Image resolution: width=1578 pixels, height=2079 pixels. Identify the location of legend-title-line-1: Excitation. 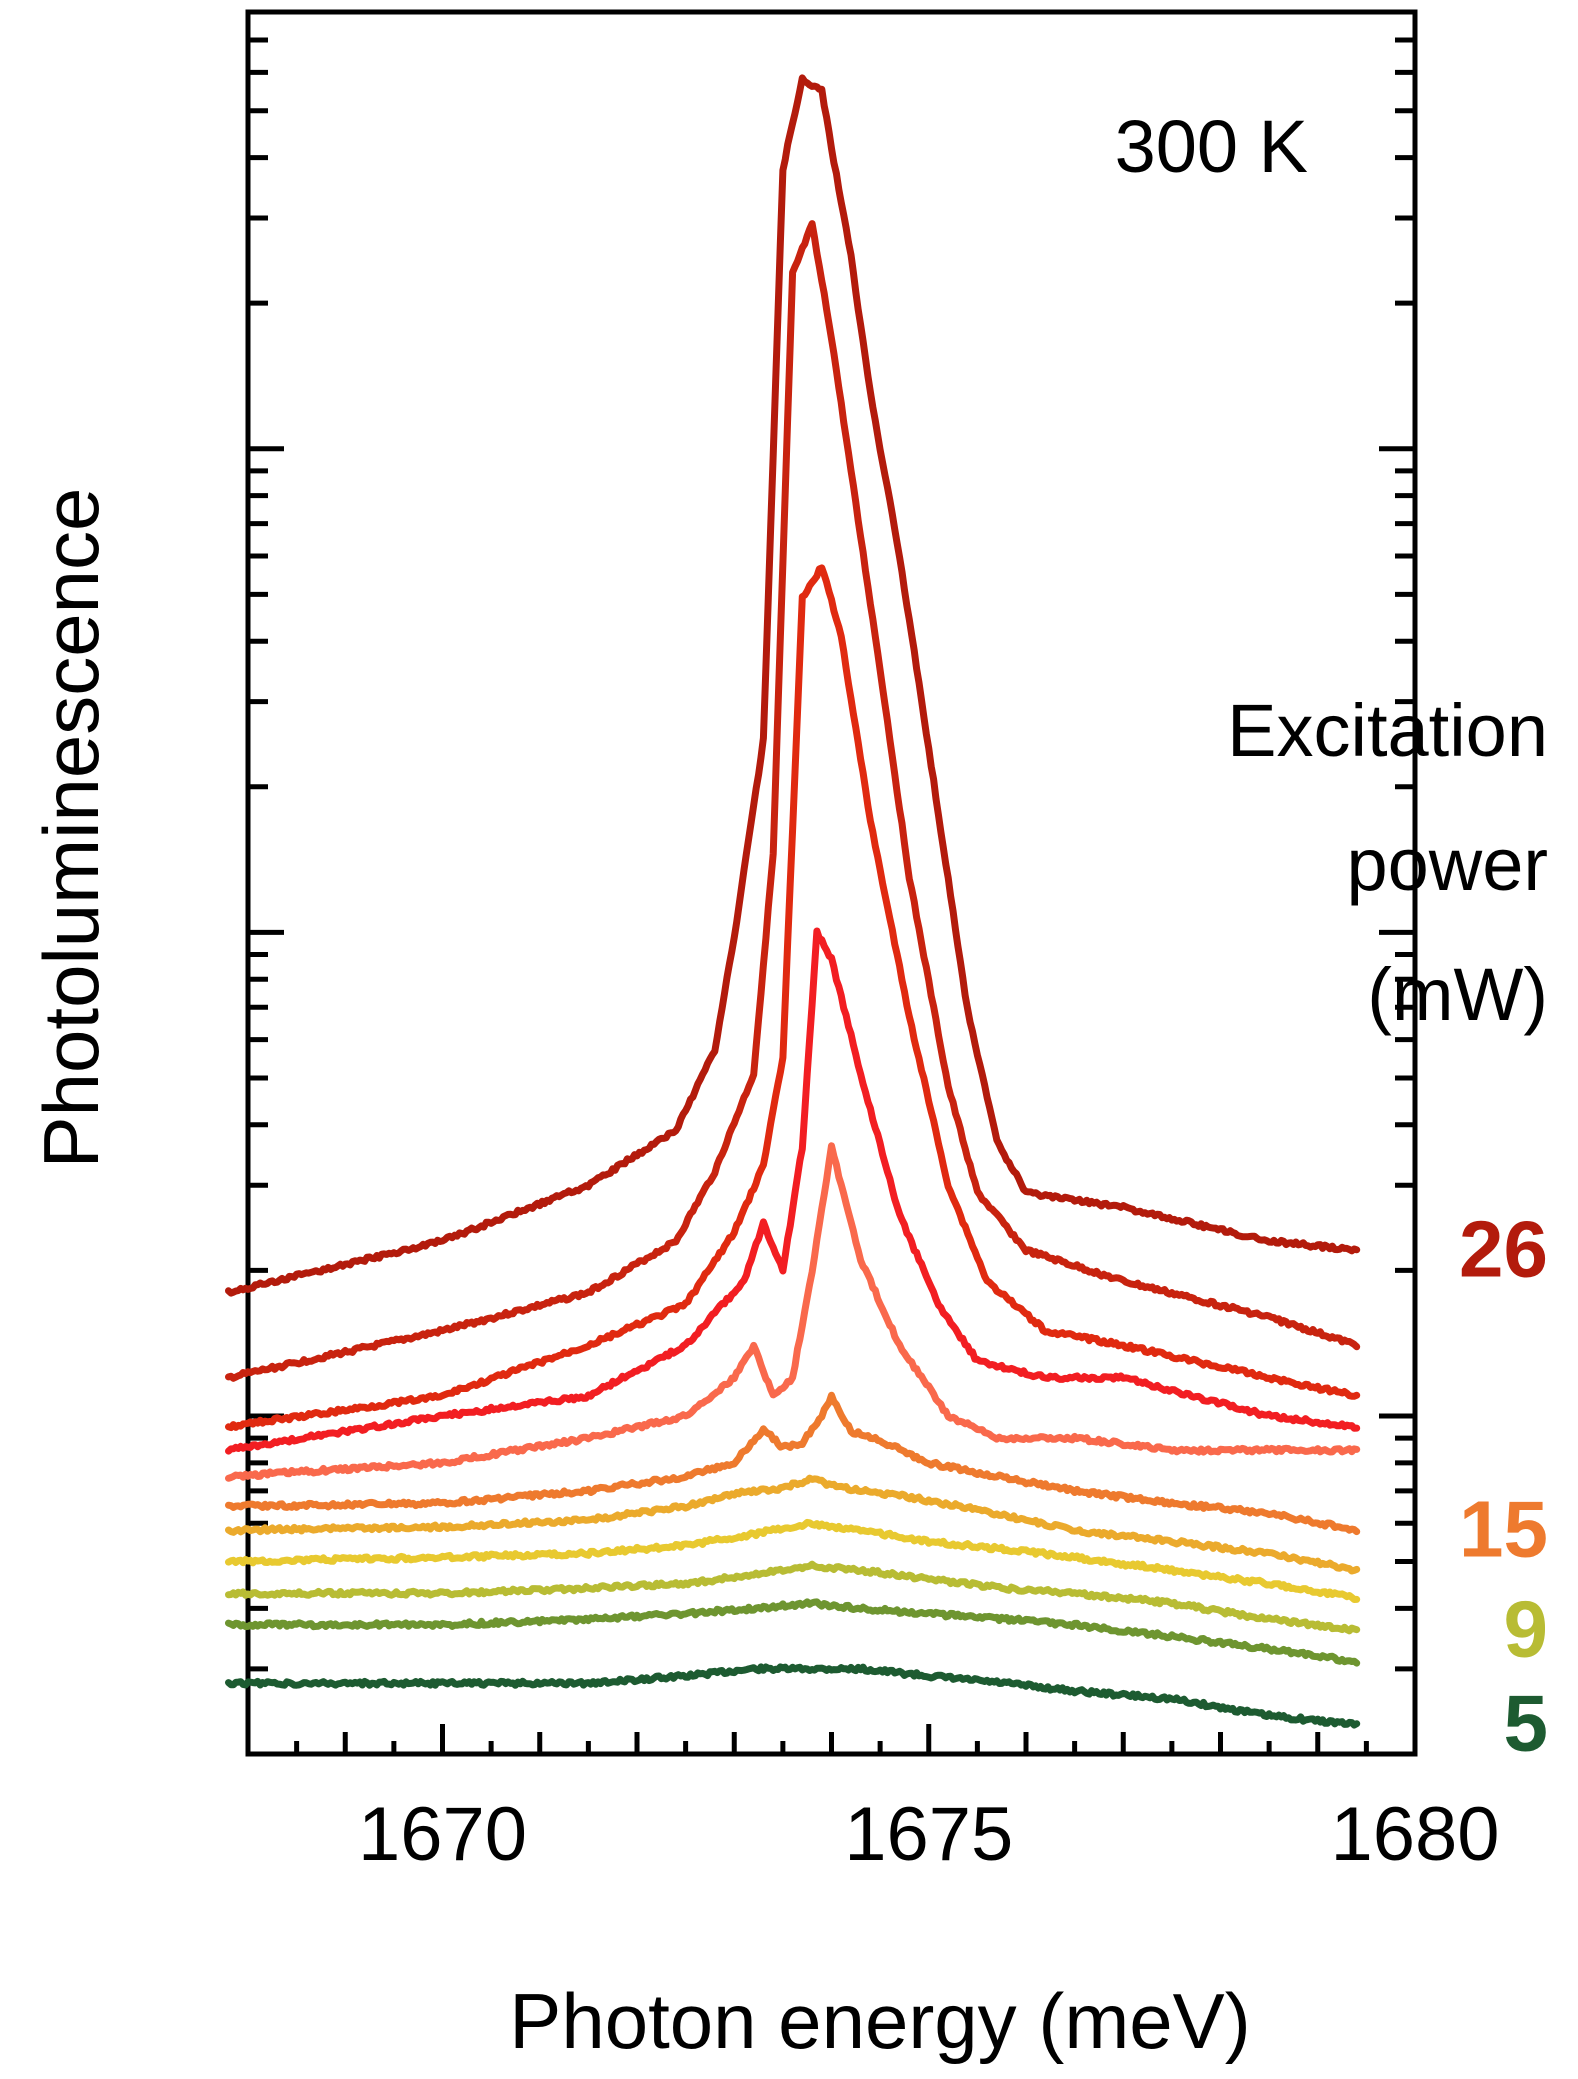
(1387, 730).